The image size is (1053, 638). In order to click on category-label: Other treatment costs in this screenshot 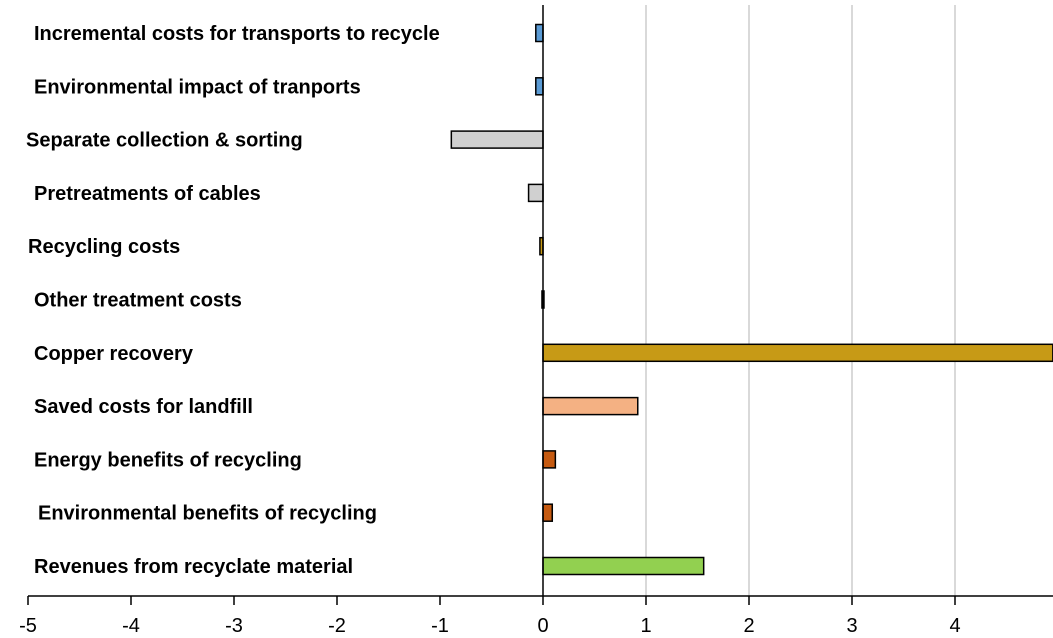, I will do `click(138, 301)`.